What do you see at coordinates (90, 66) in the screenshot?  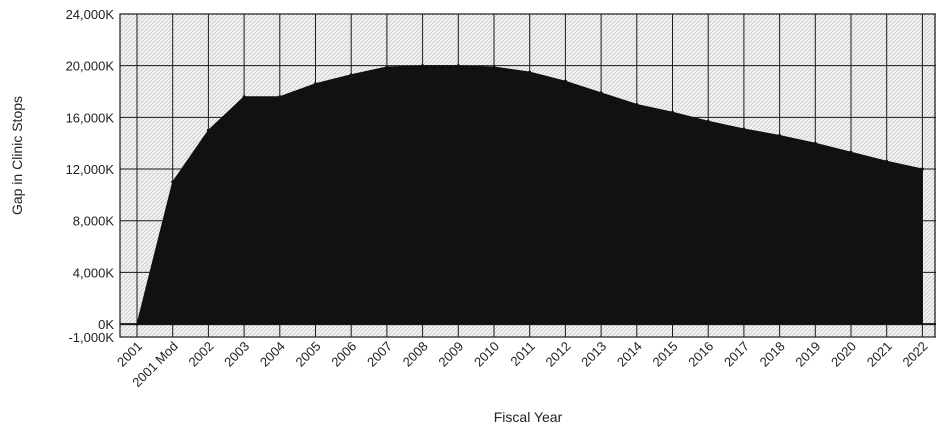 I see `y-tick-label: 20,000K` at bounding box center [90, 66].